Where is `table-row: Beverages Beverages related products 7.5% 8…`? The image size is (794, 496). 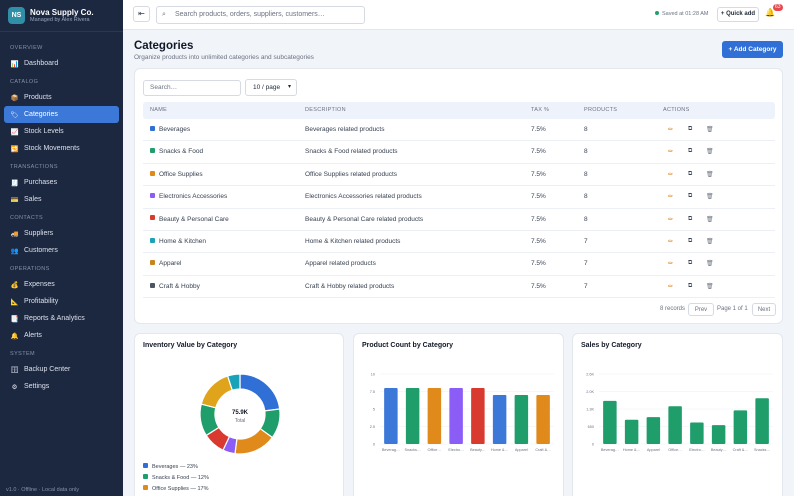
table-row: Beverages Beverages related products 7.5% 8… is located at coordinates (459, 130).